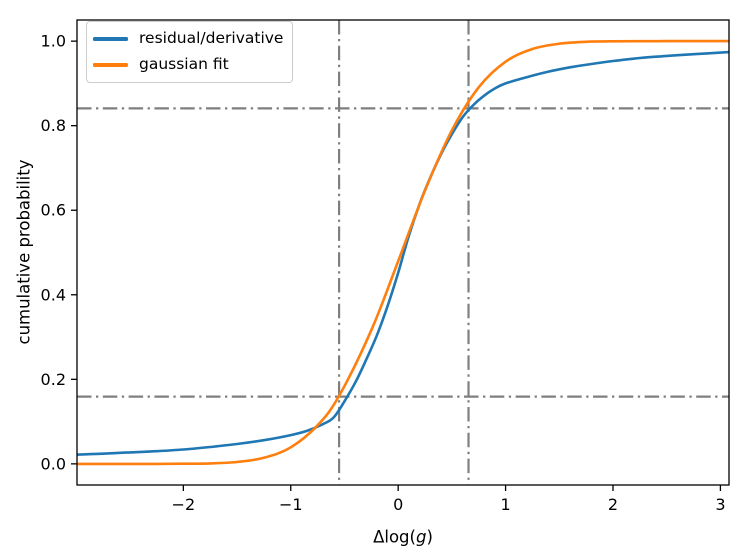 This screenshot has height=560, width=747. What do you see at coordinates (53, 125) in the screenshot?
I see `y-tick-label: 0.8` at bounding box center [53, 125].